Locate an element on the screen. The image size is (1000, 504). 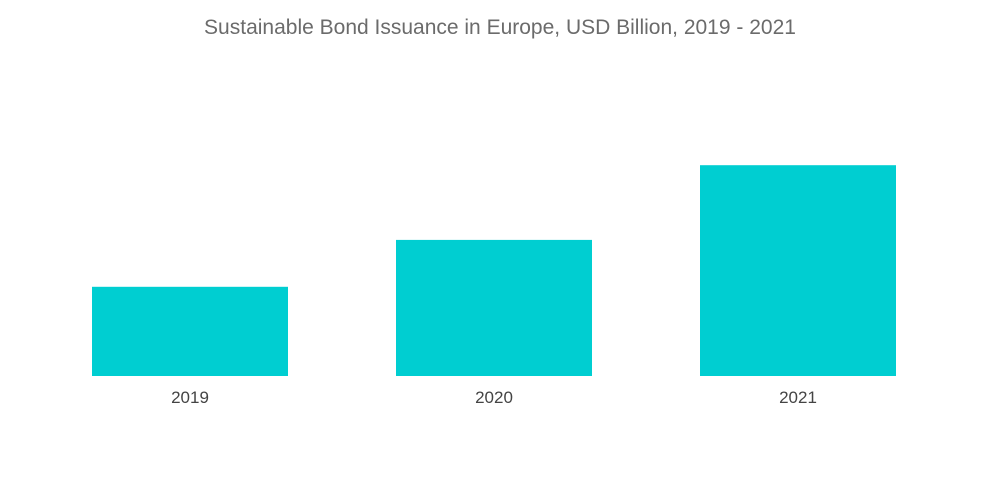
x-tick-label-2019: 2019 is located at coordinates (190, 397).